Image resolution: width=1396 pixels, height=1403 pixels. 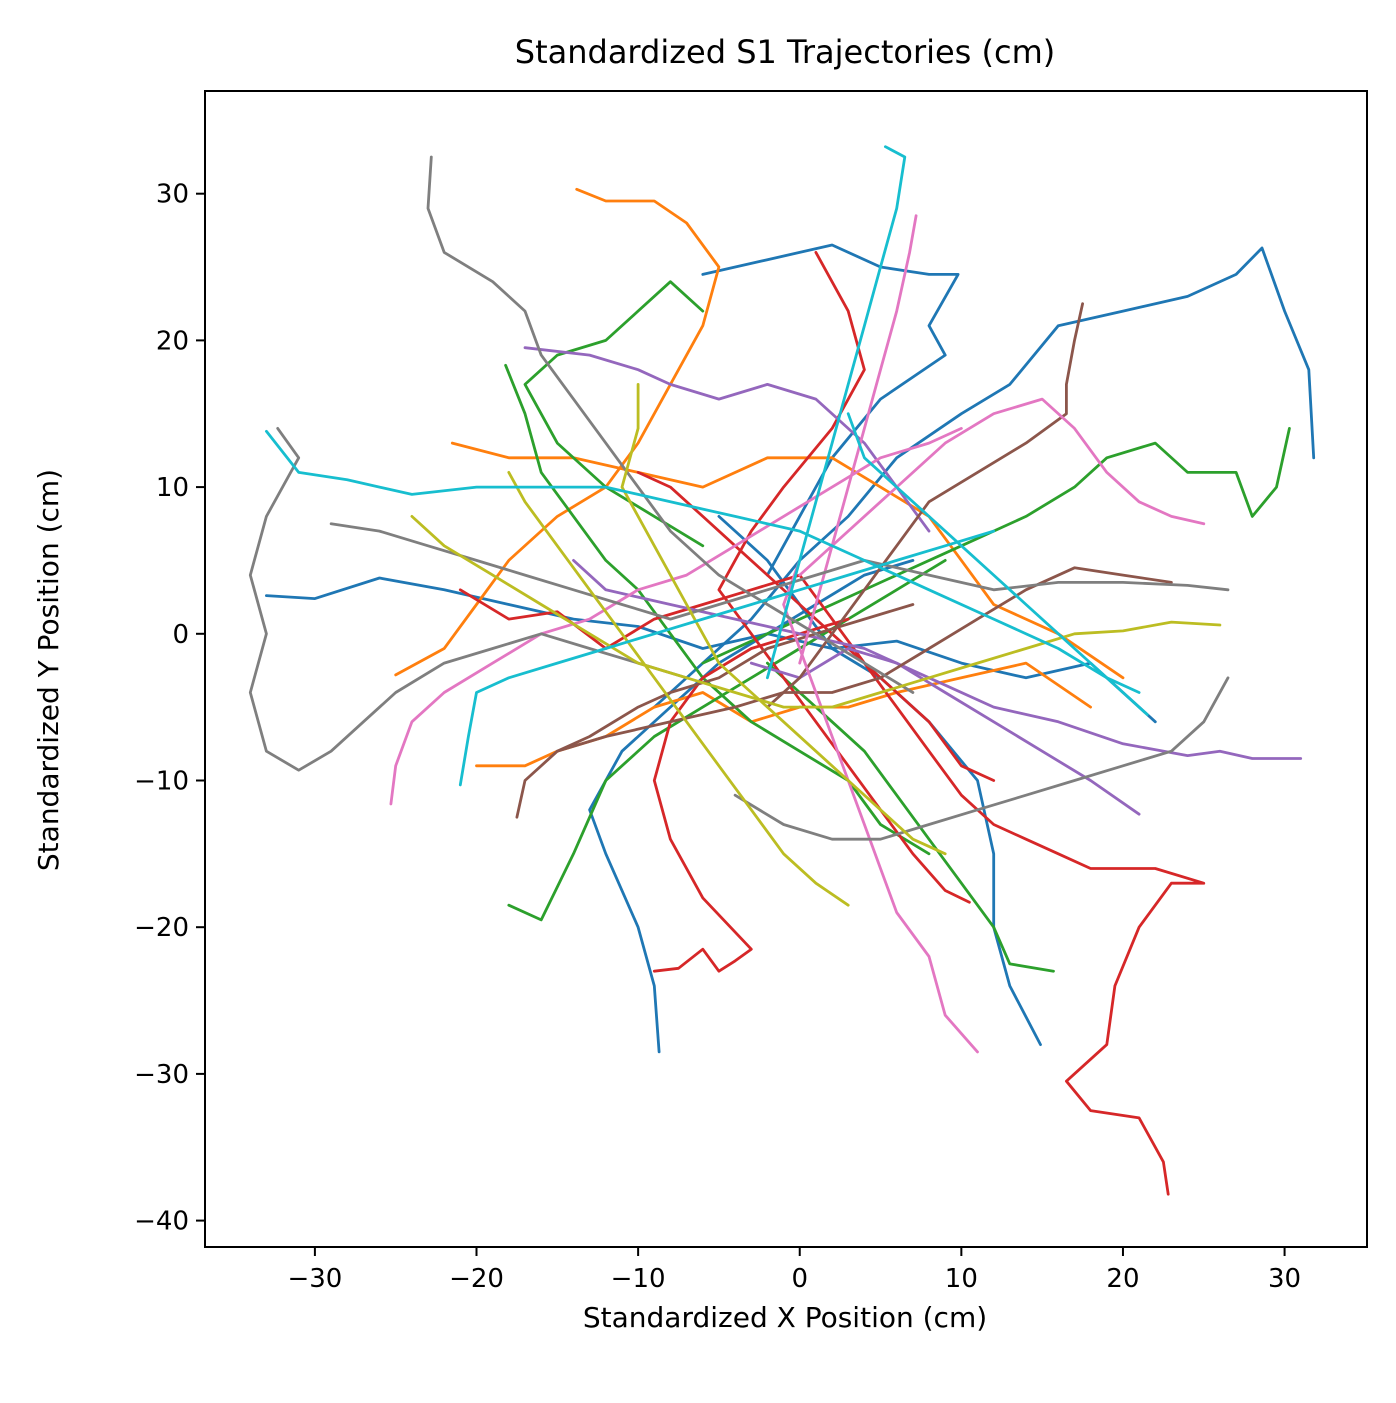 I want to click on y-tick-label: 20, so click(x=172, y=341).